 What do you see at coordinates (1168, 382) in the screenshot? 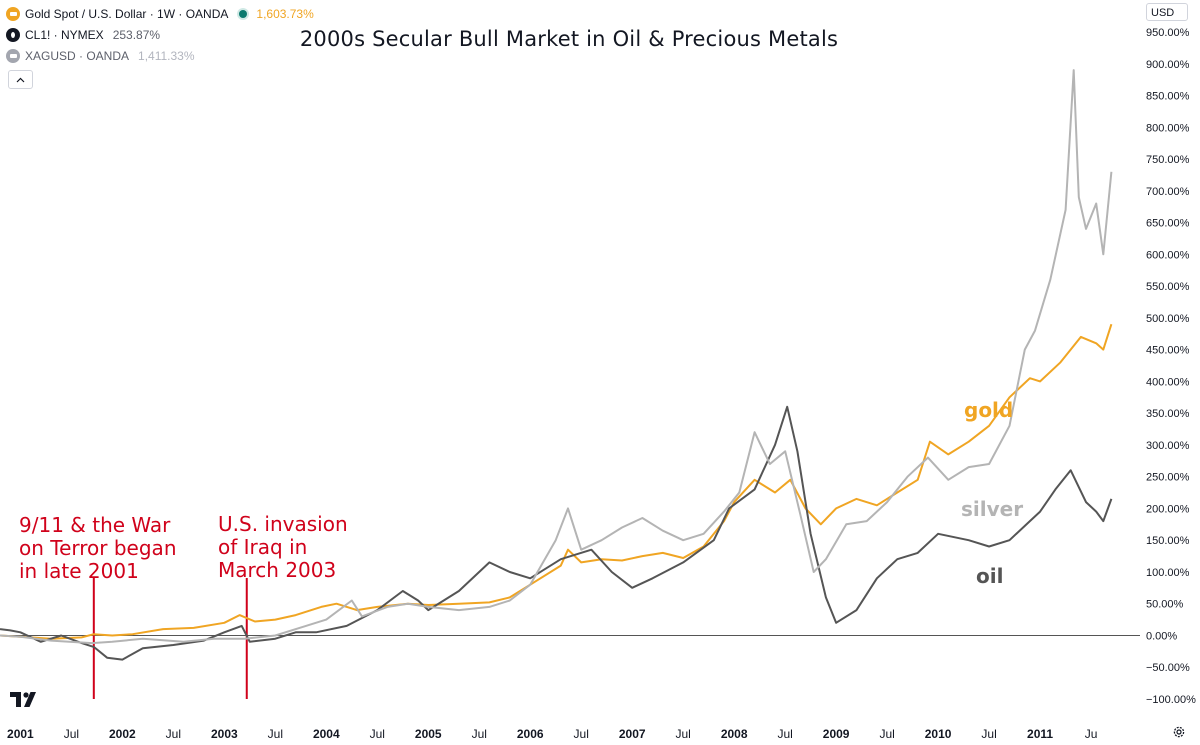
I see `y-tick-label: 400.00%` at bounding box center [1168, 382].